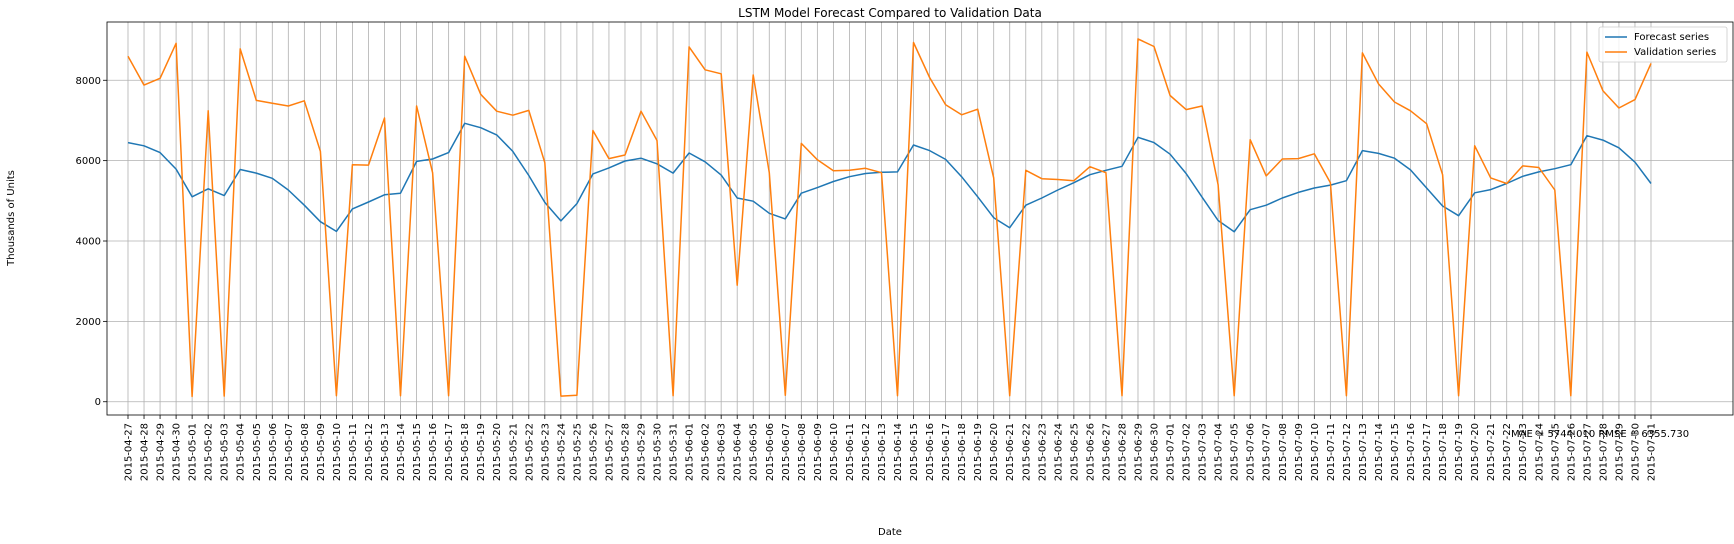 Image resolution: width=1734 pixels, height=544 pixels. I want to click on x-tick-label: 2015-07-27, so click(1587, 452).